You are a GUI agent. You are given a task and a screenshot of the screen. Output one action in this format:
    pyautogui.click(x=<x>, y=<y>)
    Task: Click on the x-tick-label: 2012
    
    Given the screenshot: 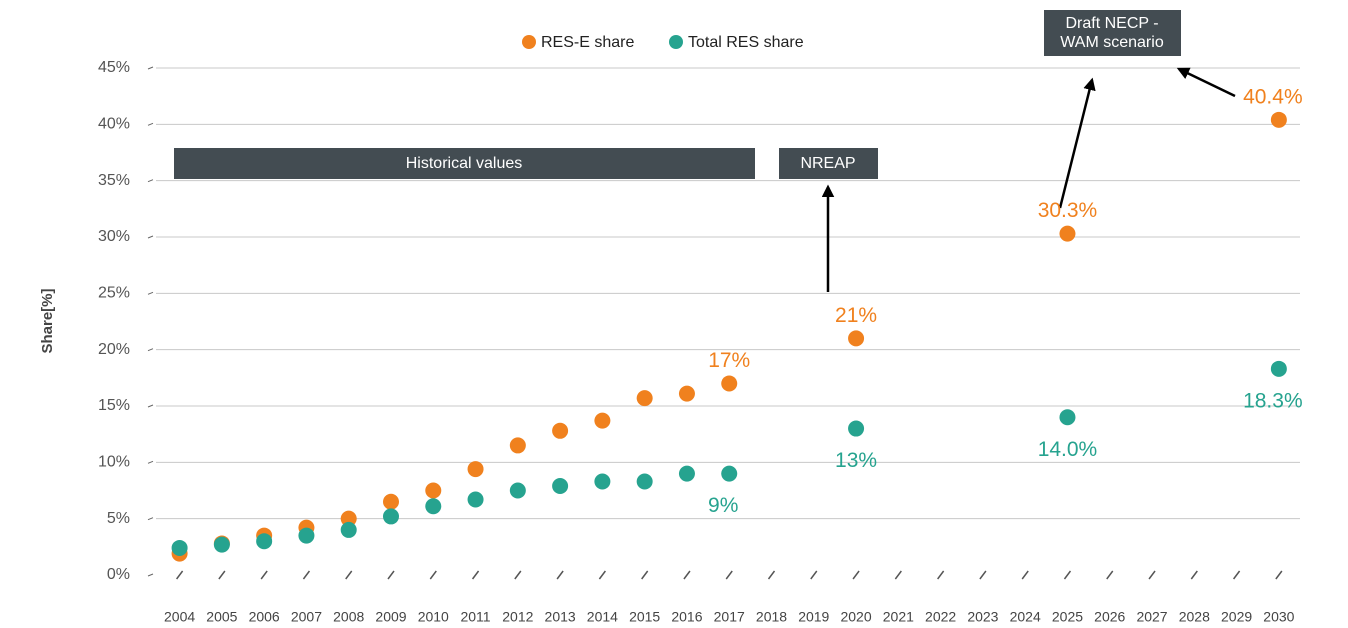 What is the action you would take?
    pyautogui.click(x=517, y=617)
    